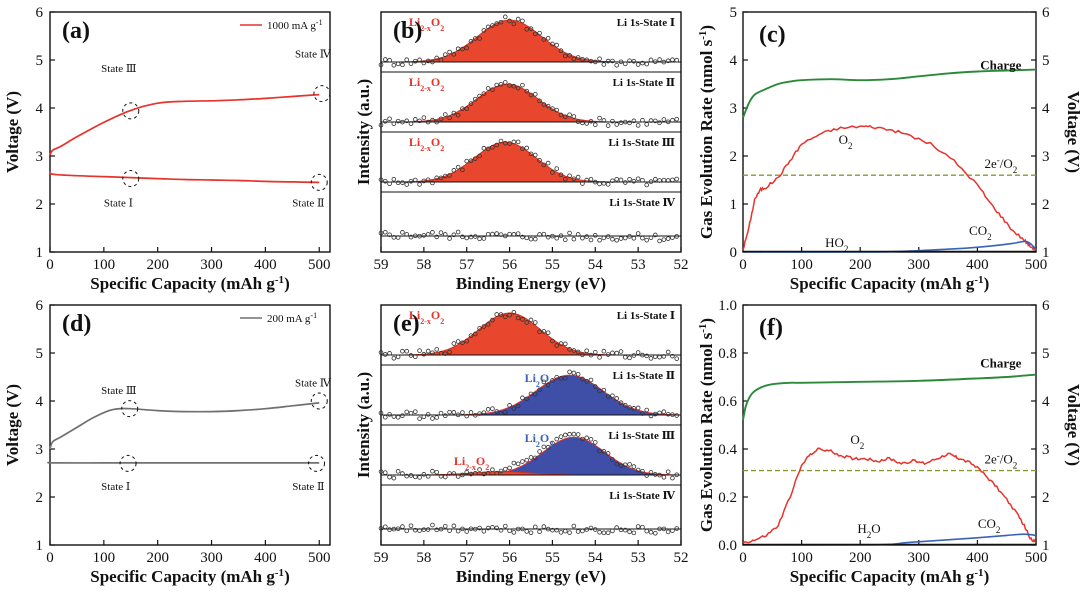  I want to click on x-axis-title: Specific Capacity (mAh g-1), so click(189, 283).